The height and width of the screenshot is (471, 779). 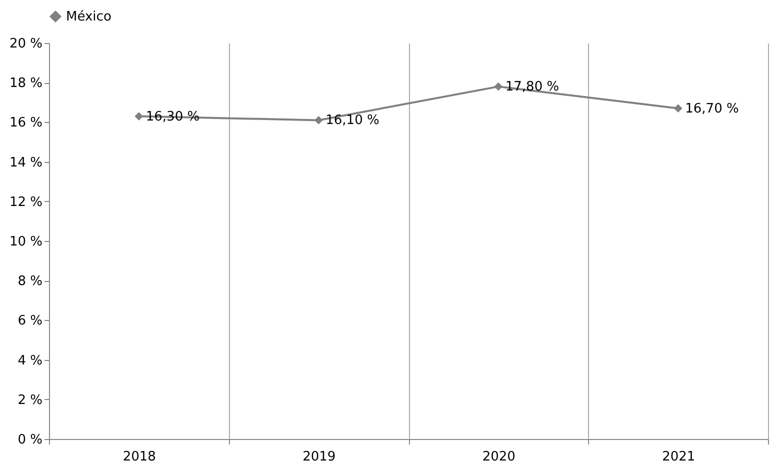 I want to click on y-tick-label: 20 %, so click(x=25, y=44).